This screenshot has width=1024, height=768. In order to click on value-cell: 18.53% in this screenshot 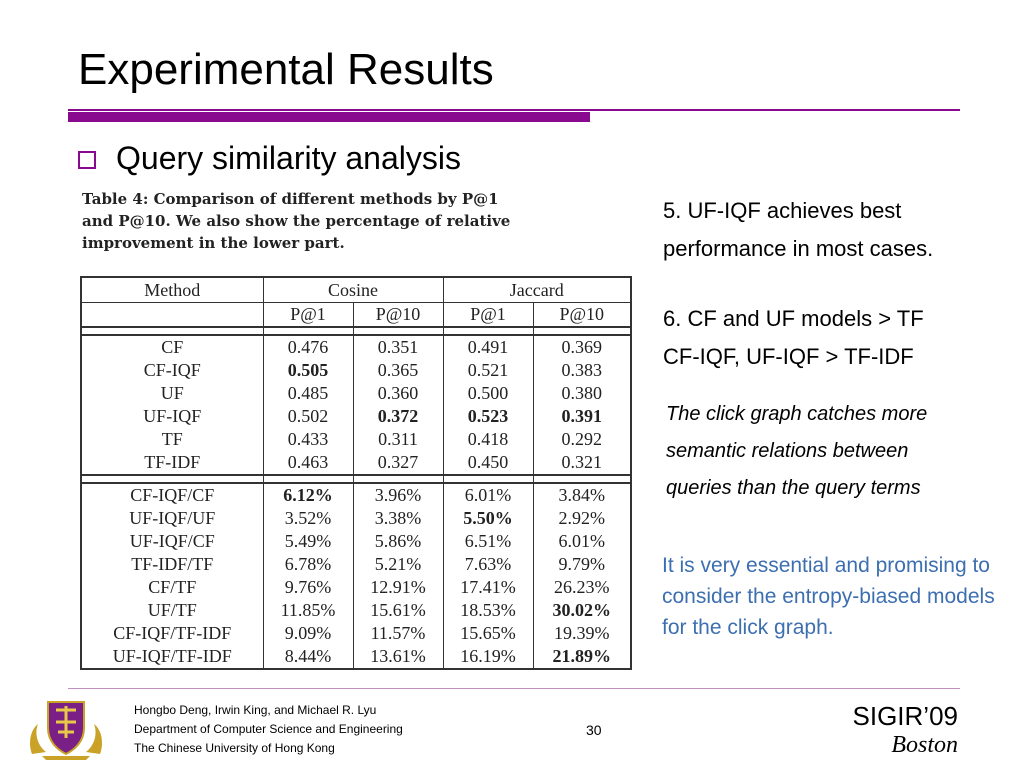, I will do `click(488, 610)`.